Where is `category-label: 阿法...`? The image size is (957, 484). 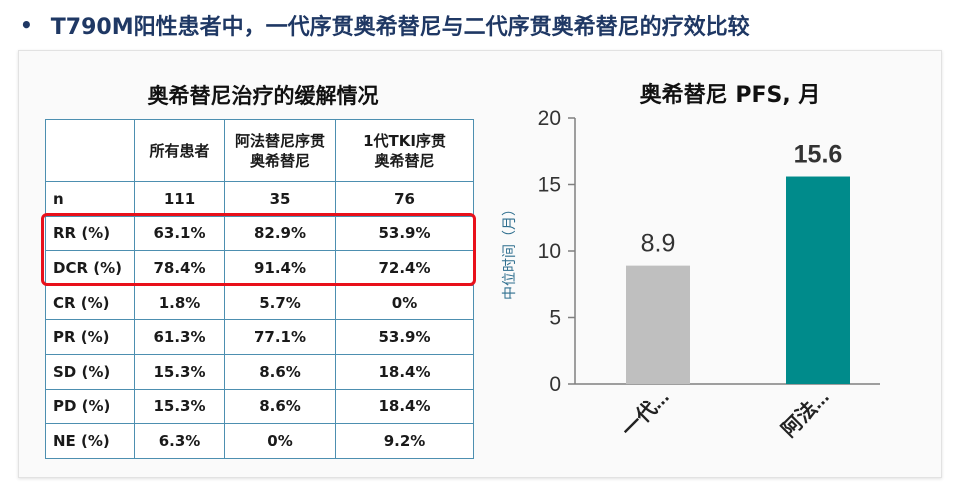 category-label: 阿法... is located at coordinates (804, 413).